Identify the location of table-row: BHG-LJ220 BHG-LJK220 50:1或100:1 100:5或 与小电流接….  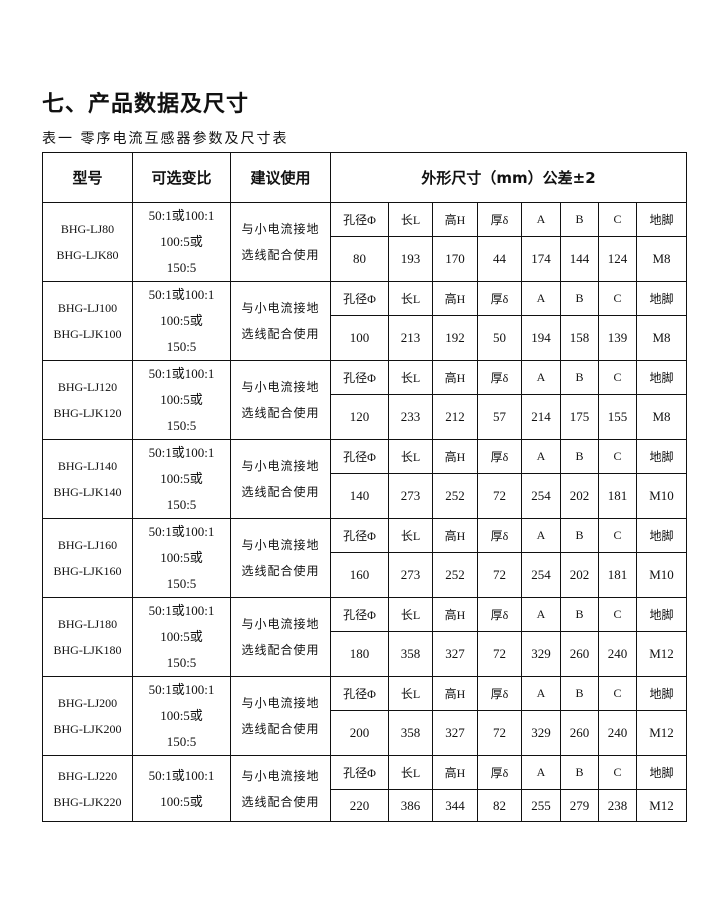
(365, 788).